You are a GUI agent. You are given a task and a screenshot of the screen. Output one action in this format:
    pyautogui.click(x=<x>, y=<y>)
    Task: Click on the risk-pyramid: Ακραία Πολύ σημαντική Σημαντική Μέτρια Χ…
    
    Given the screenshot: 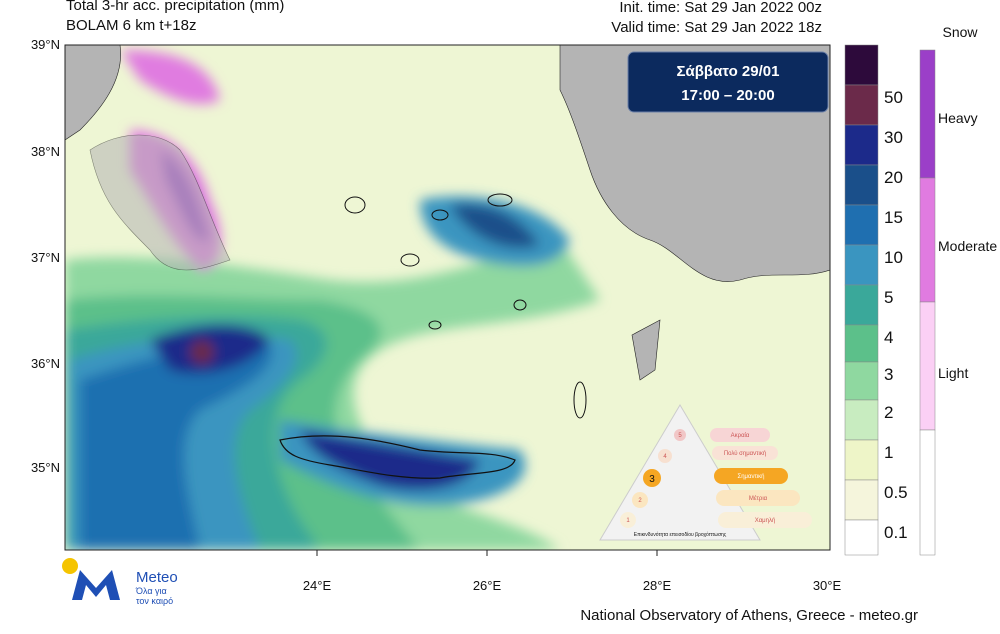 What is the action you would take?
    pyautogui.click(x=705, y=472)
    